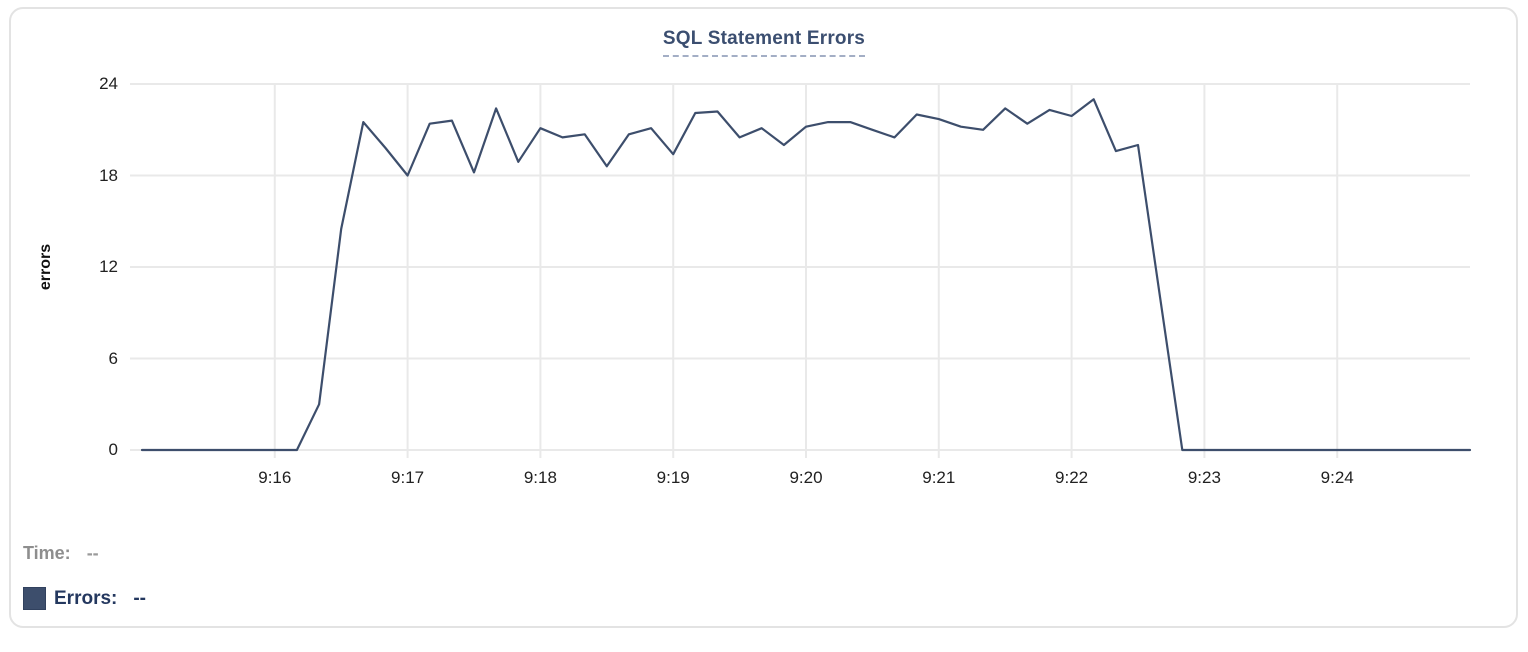 Image resolution: width=1528 pixels, height=652 pixels. I want to click on errors-series-swatch-icon, so click(34, 598).